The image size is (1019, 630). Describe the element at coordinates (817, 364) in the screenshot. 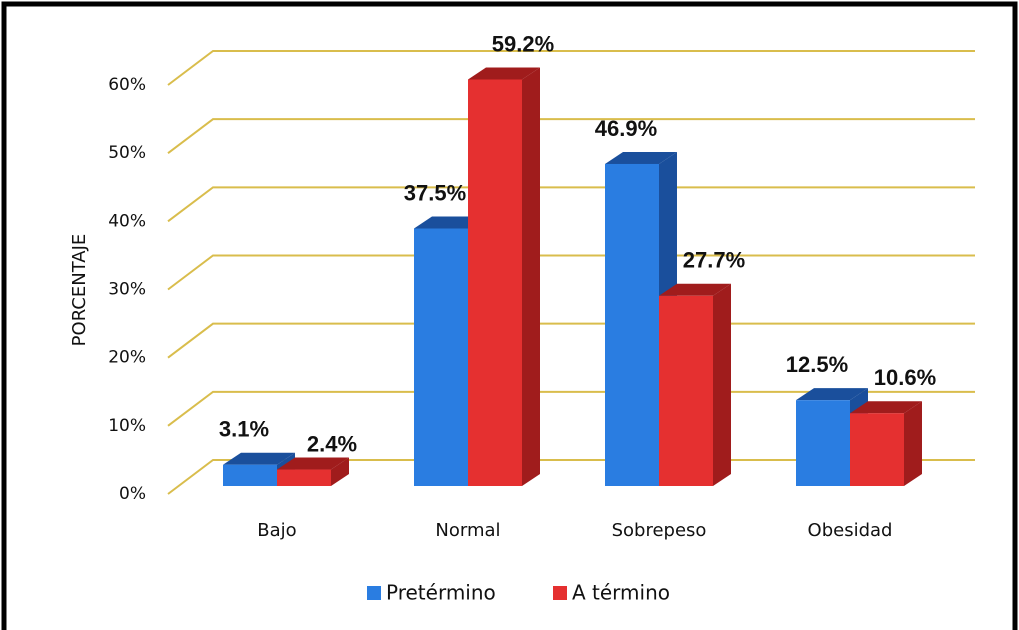

I see `value-label: 12.5%` at that location.